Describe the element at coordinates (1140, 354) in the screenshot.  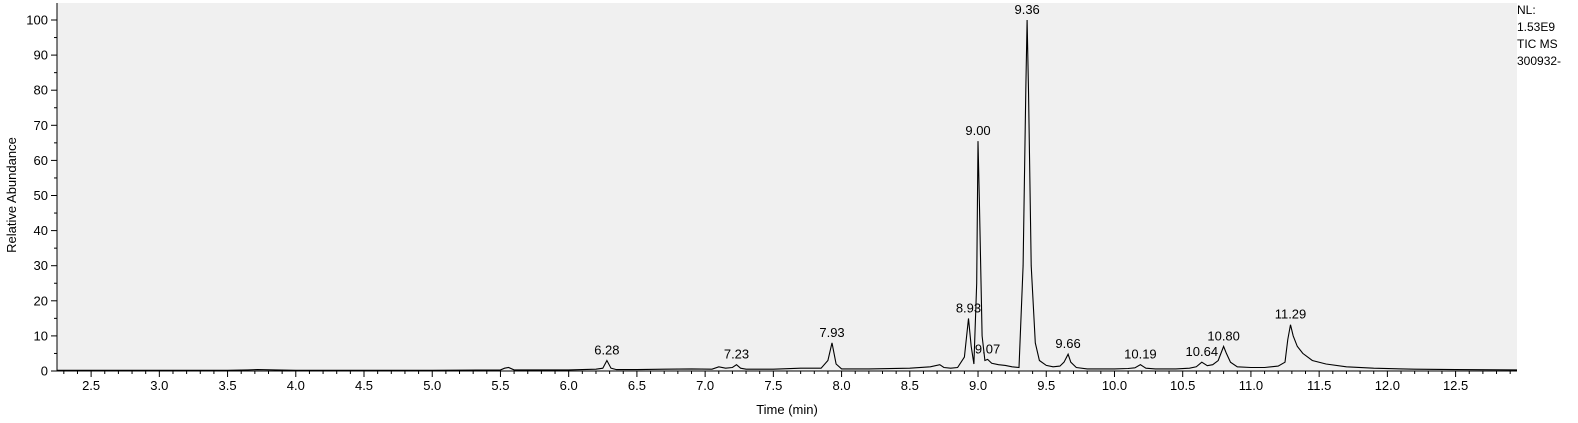
I see `peak-label-10-19: 10.19` at that location.